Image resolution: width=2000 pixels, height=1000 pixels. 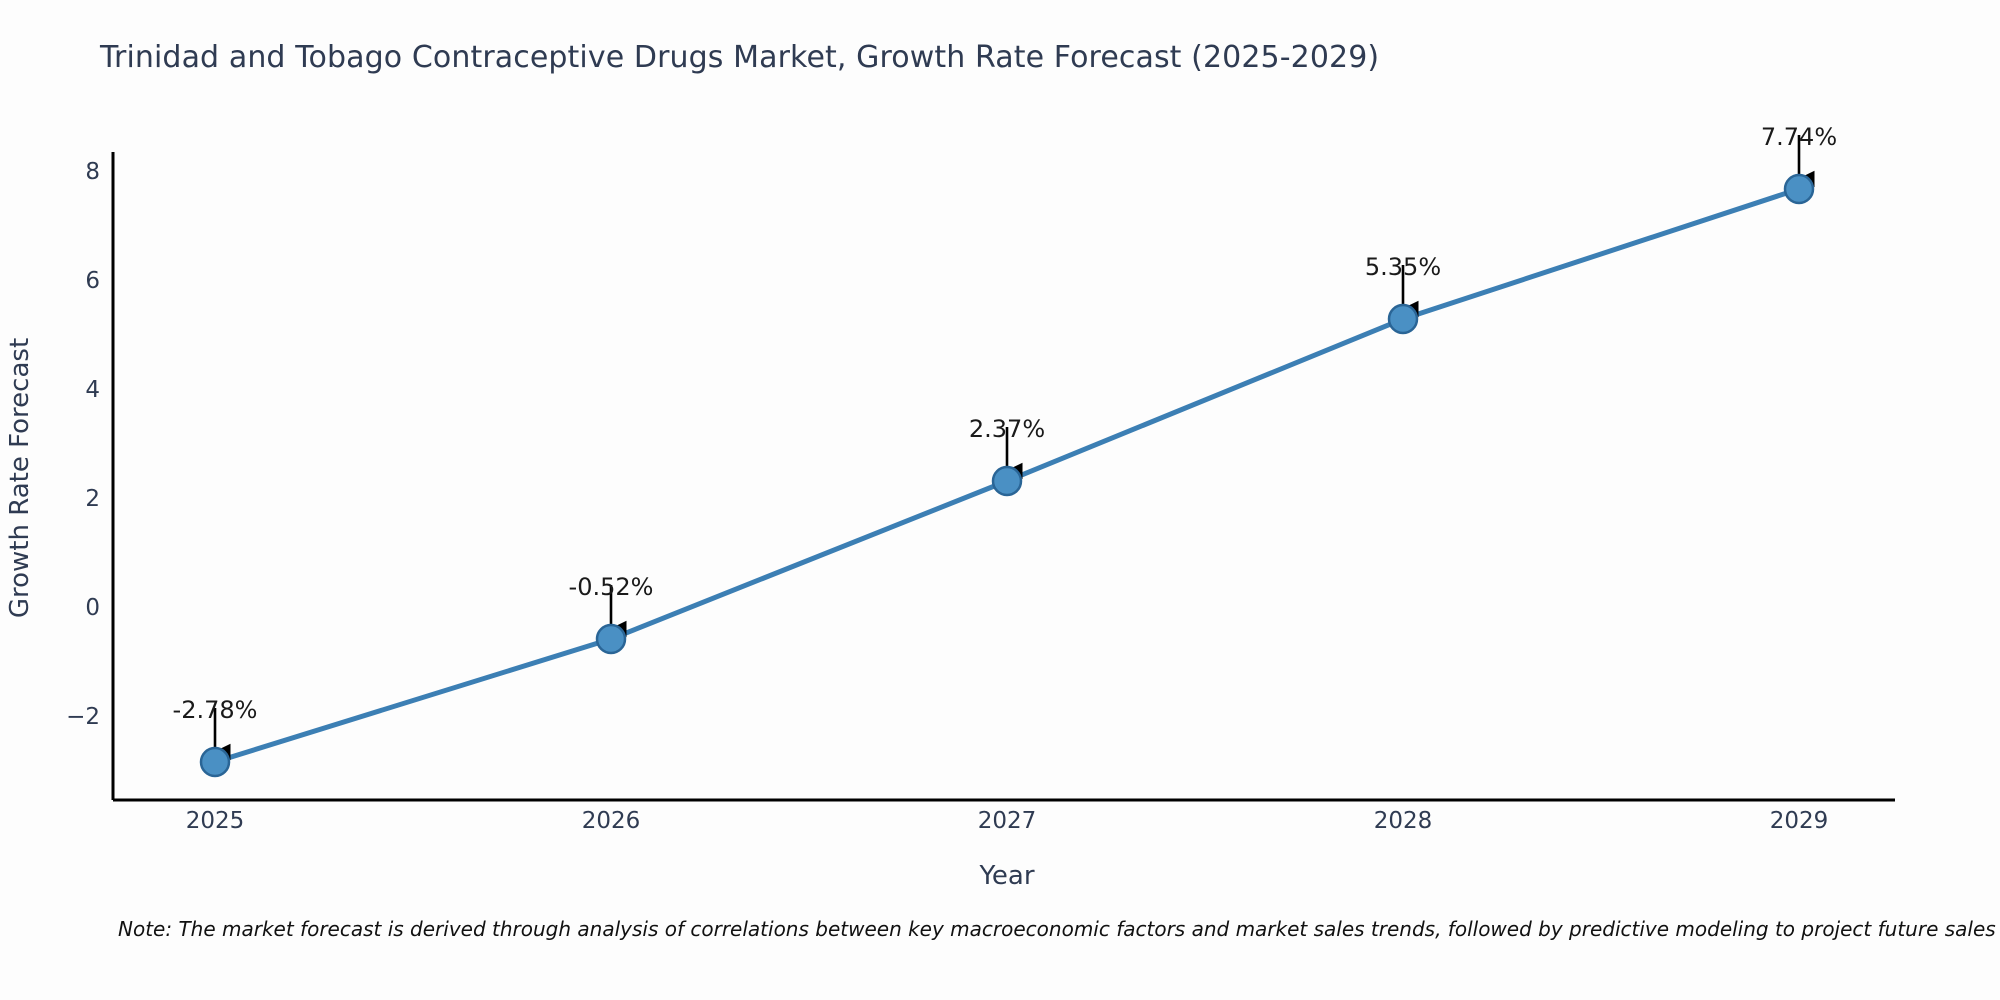 What do you see at coordinates (92, 499) in the screenshot?
I see `y-tick-label-2: 2` at bounding box center [92, 499].